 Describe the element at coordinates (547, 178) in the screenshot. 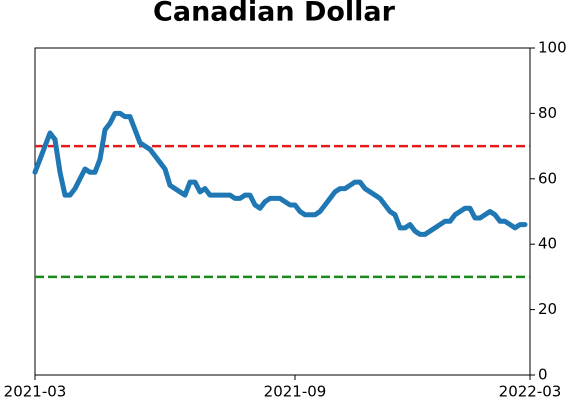

I see `y-tick-label: 60` at that location.